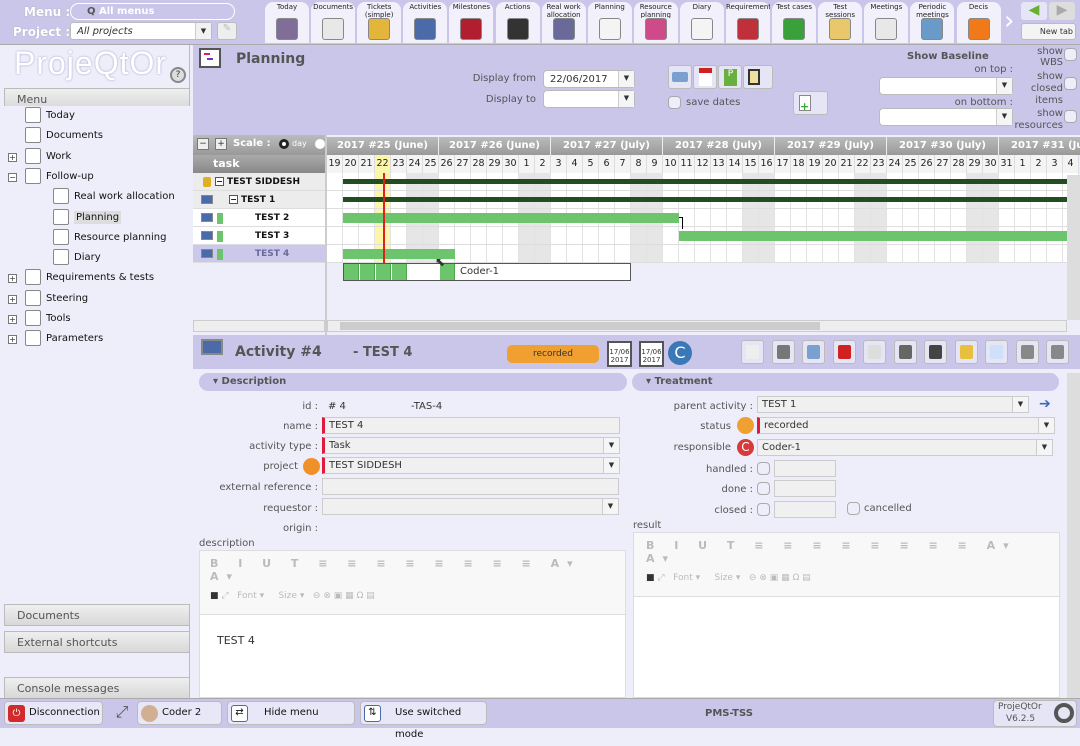 The width and height of the screenshot is (1080, 746). What do you see at coordinates (97, 688) in the screenshot?
I see `console-messages-header: Console messages` at bounding box center [97, 688].